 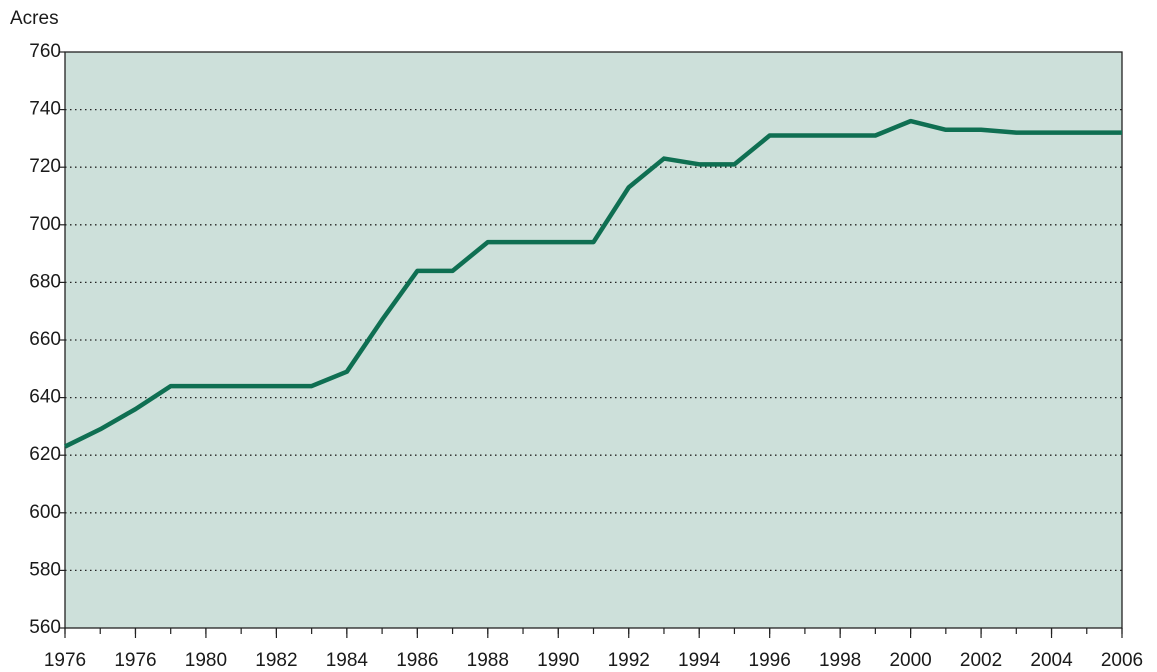 What do you see at coordinates (558, 660) in the screenshot?
I see `x-tick-label: 1990` at bounding box center [558, 660].